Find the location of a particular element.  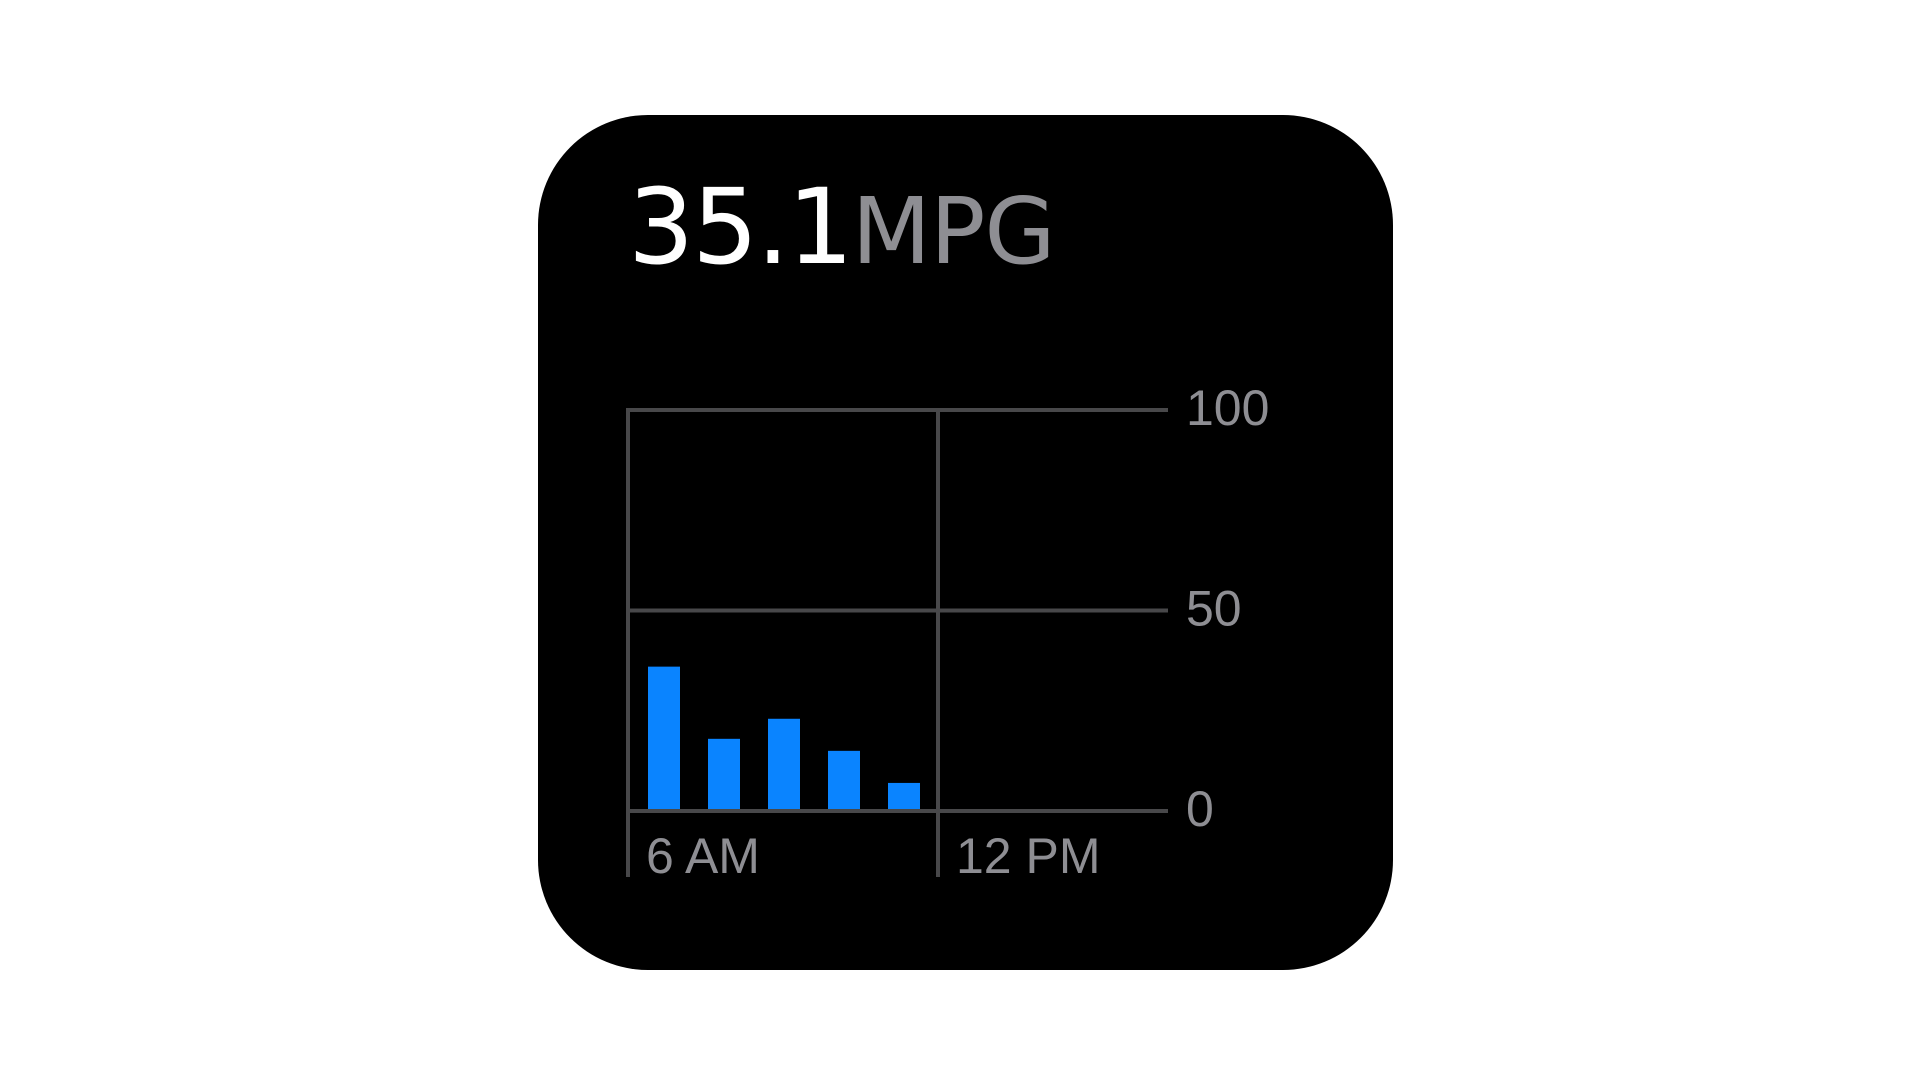

y-tick-label-0: 0 is located at coordinates (1200, 809).